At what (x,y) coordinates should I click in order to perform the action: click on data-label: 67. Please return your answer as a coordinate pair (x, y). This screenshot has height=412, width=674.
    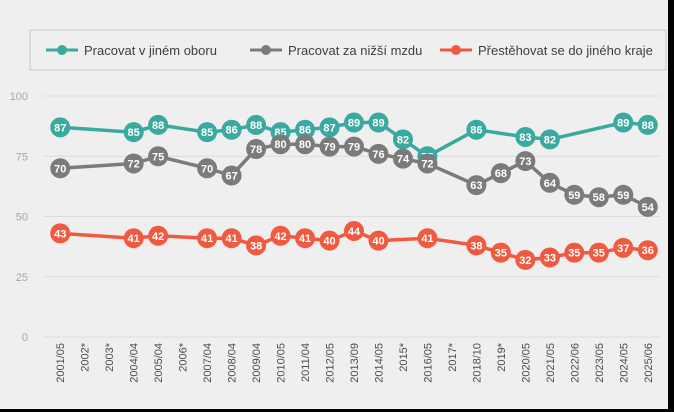
    Looking at the image, I should click on (231, 177).